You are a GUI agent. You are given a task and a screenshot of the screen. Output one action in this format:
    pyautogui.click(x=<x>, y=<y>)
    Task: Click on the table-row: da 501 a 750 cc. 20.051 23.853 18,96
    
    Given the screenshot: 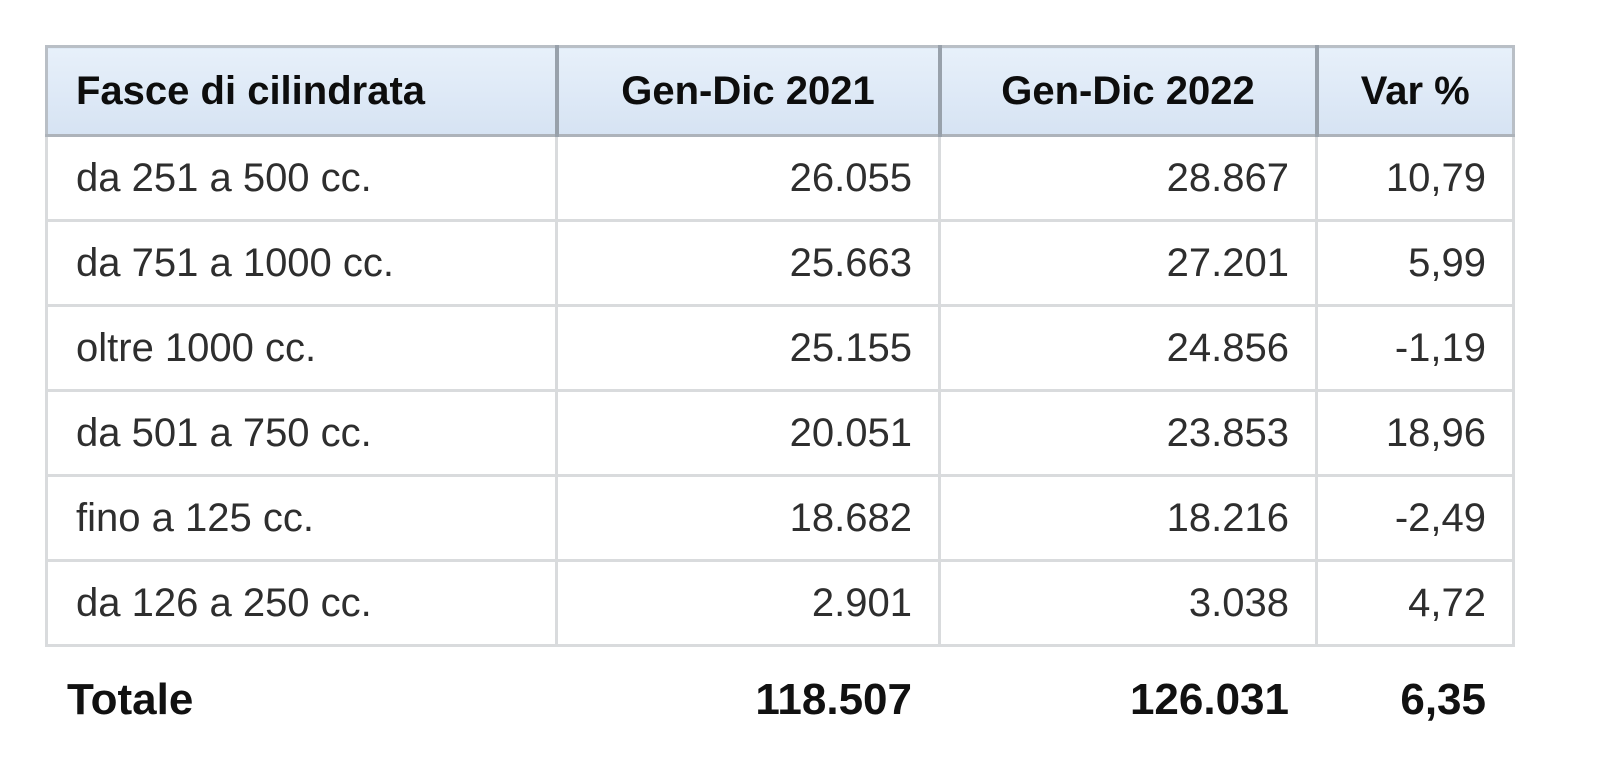 What is the action you would take?
    pyautogui.click(x=780, y=433)
    